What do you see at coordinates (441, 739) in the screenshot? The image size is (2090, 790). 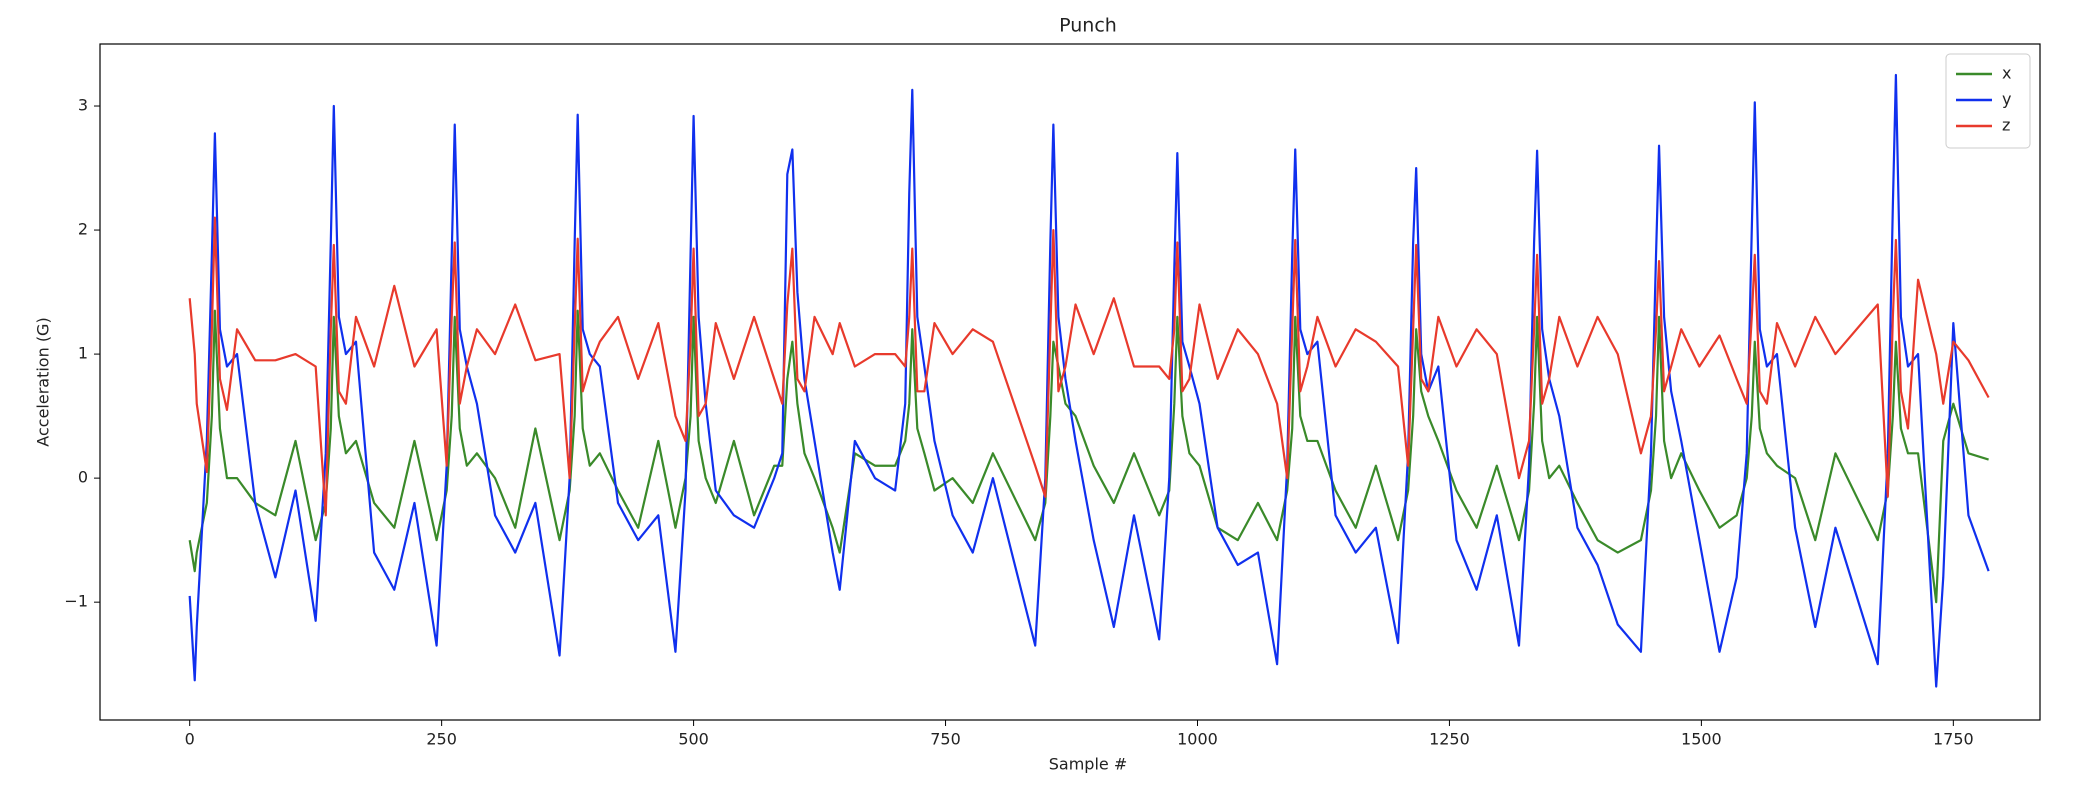 I see `x-tick-label: 250` at bounding box center [441, 739].